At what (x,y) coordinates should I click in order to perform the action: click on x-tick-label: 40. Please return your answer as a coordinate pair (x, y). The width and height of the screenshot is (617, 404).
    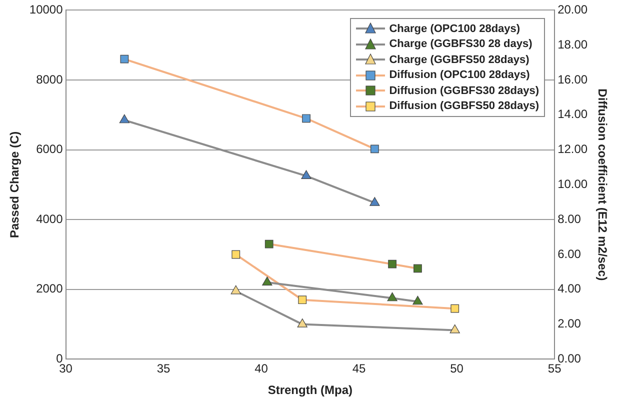
    Looking at the image, I should click on (261, 369).